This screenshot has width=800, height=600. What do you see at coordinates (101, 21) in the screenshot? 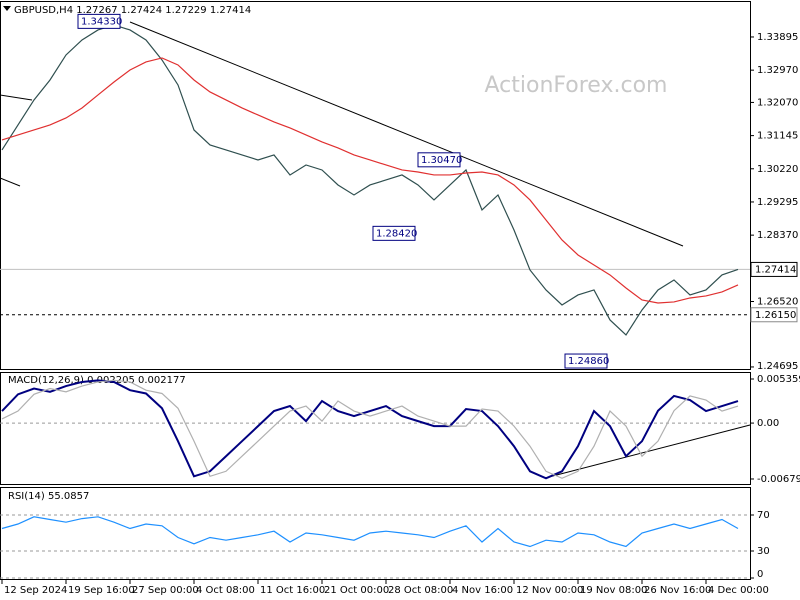
I see `annotation-label: 1.34330` at bounding box center [101, 21].